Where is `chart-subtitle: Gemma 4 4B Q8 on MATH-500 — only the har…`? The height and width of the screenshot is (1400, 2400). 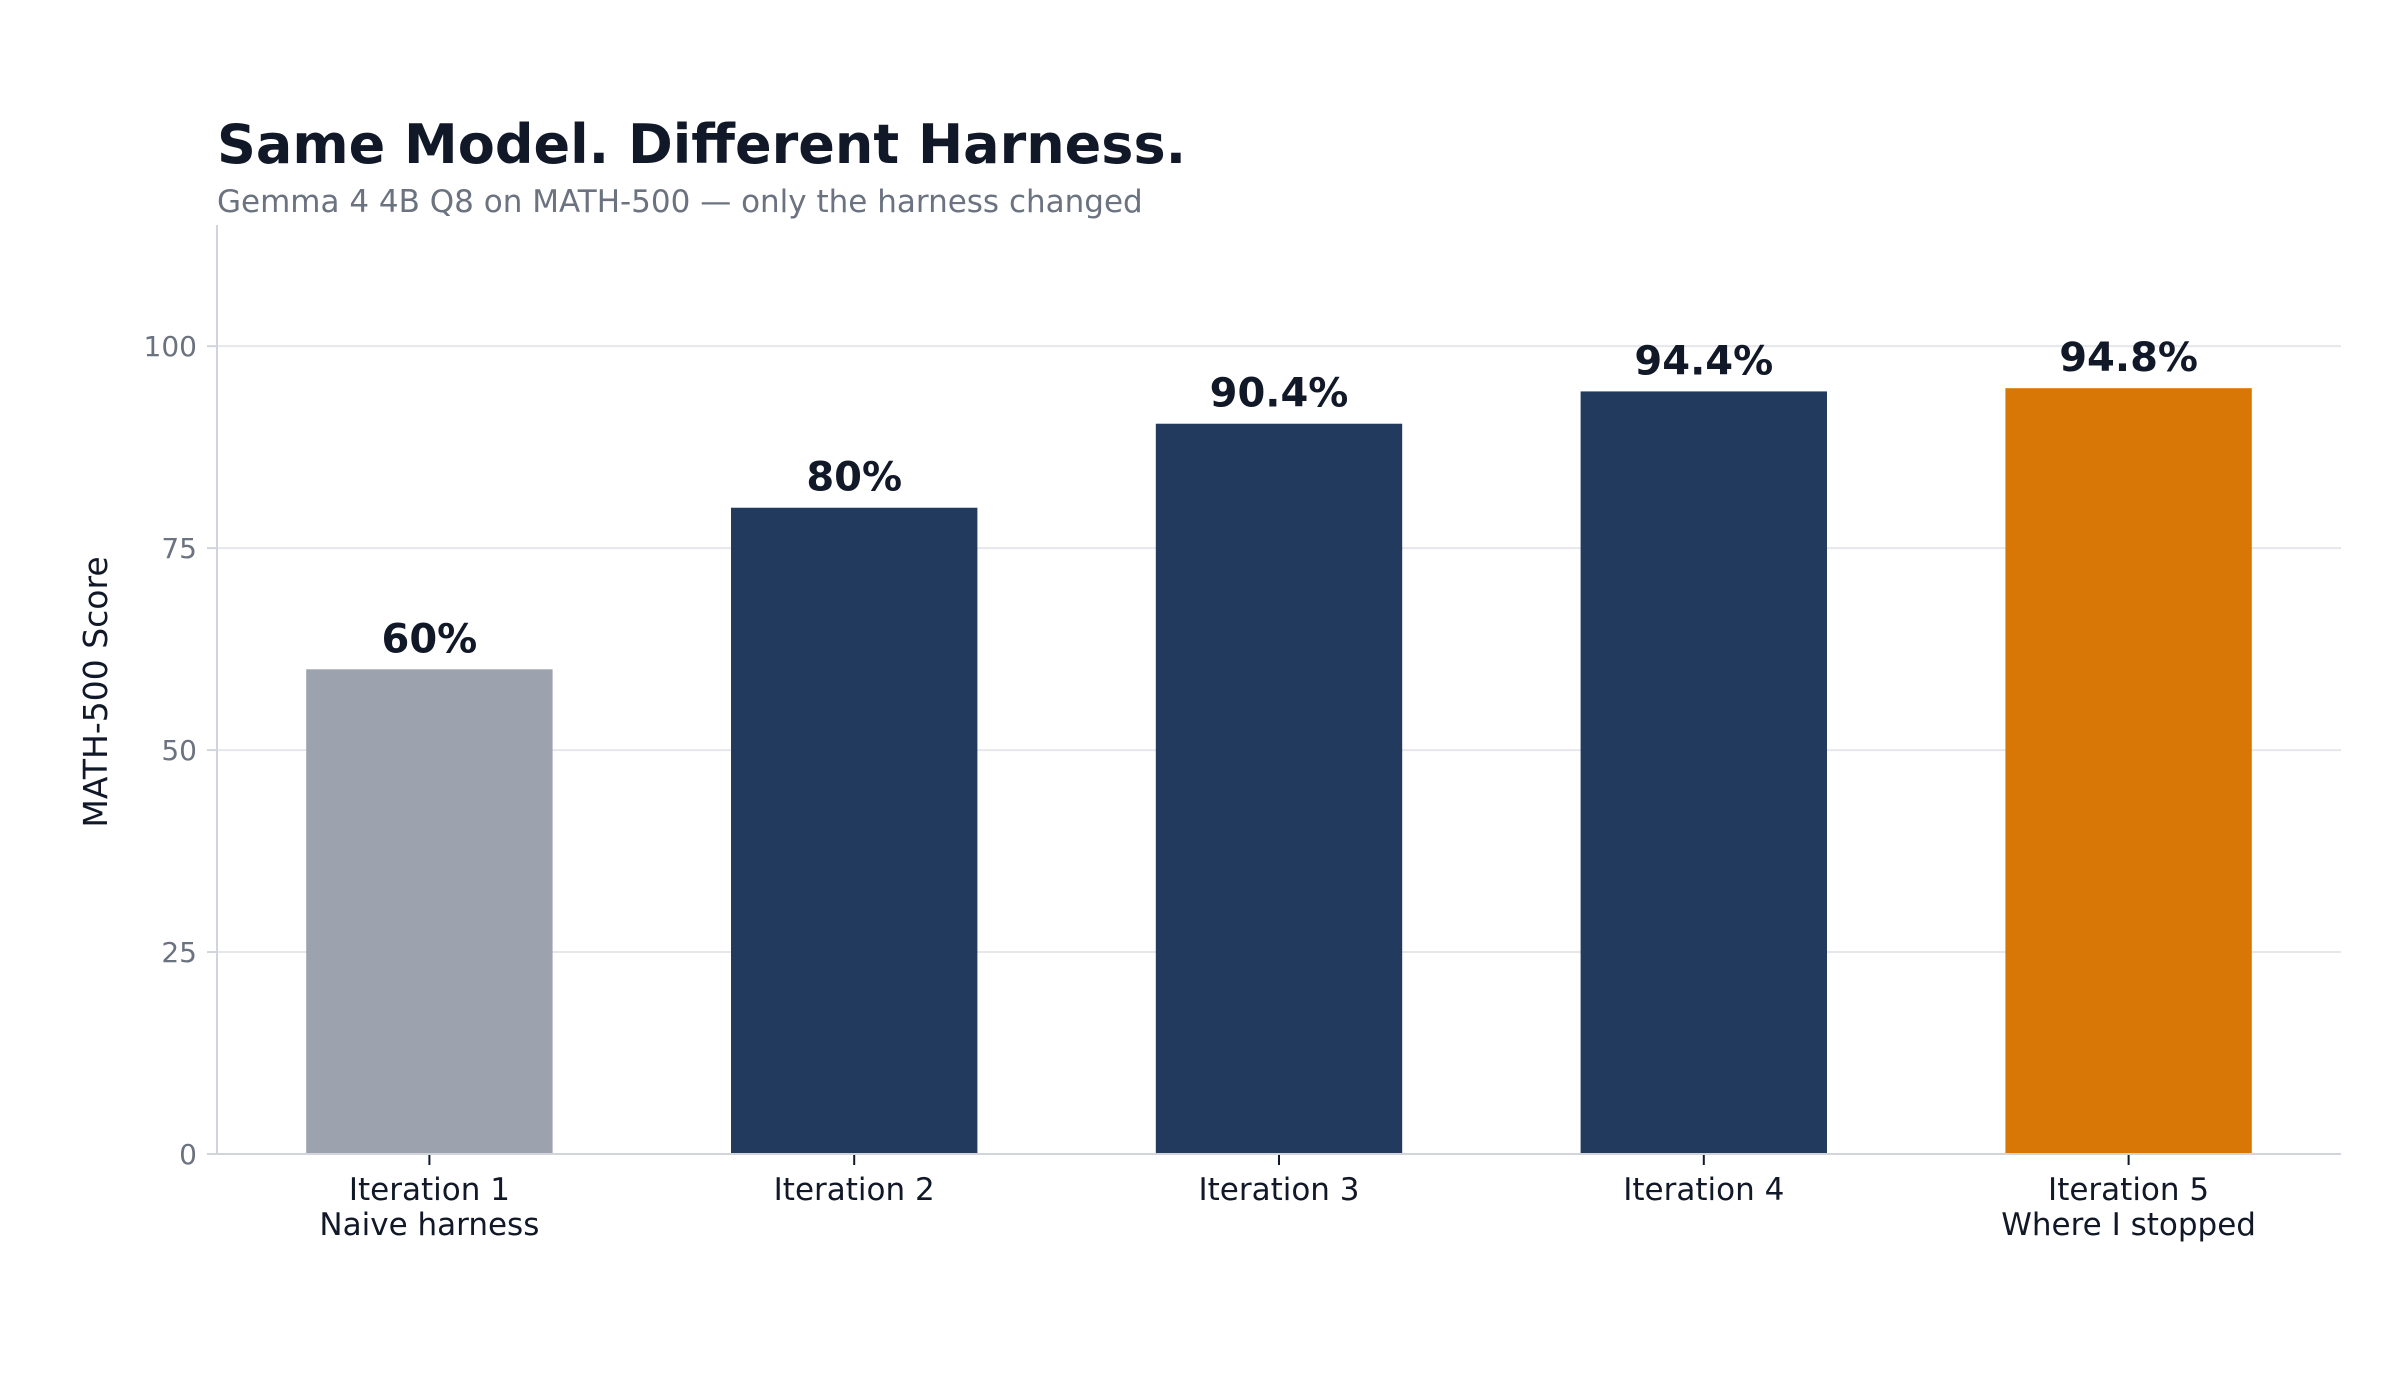 chart-subtitle: Gemma 4 4B Q8 on MATH-500 — only the har… is located at coordinates (680, 202).